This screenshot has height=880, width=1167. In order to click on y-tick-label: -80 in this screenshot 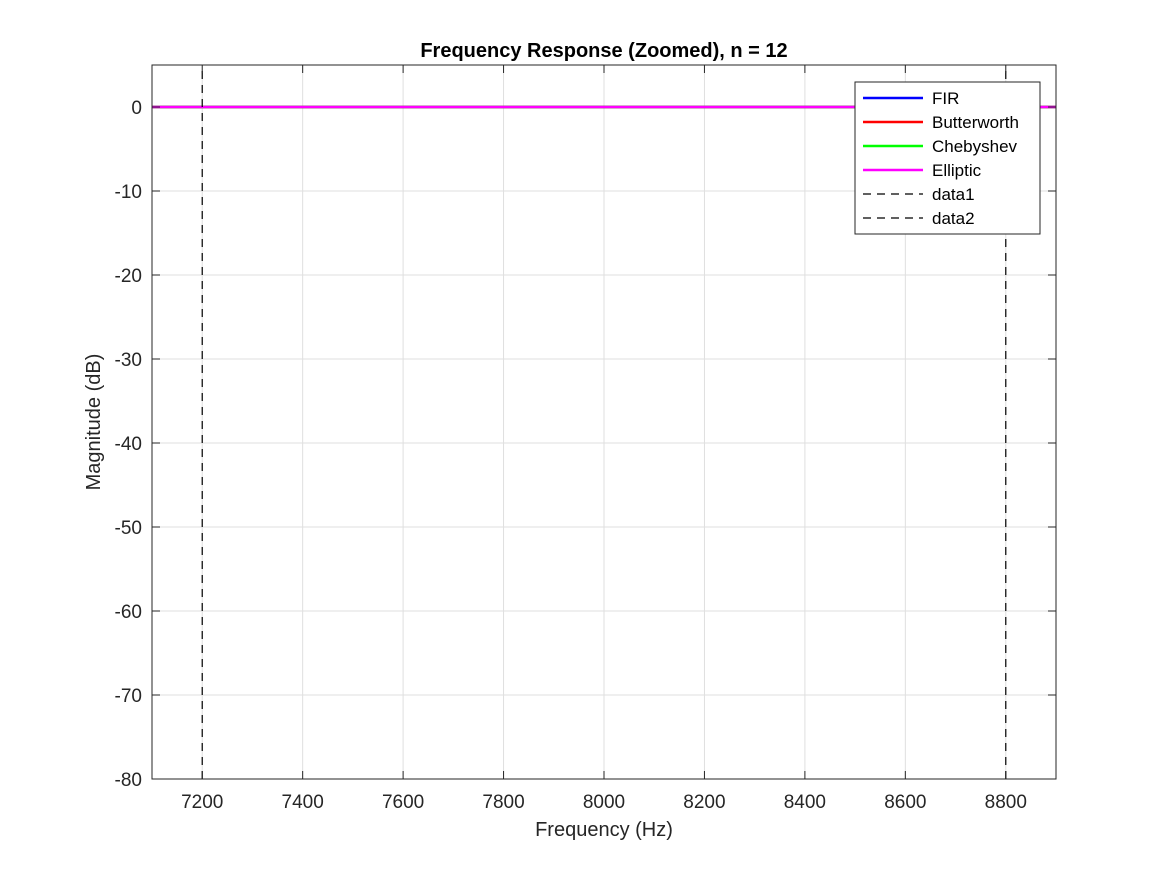, I will do `click(128, 780)`.